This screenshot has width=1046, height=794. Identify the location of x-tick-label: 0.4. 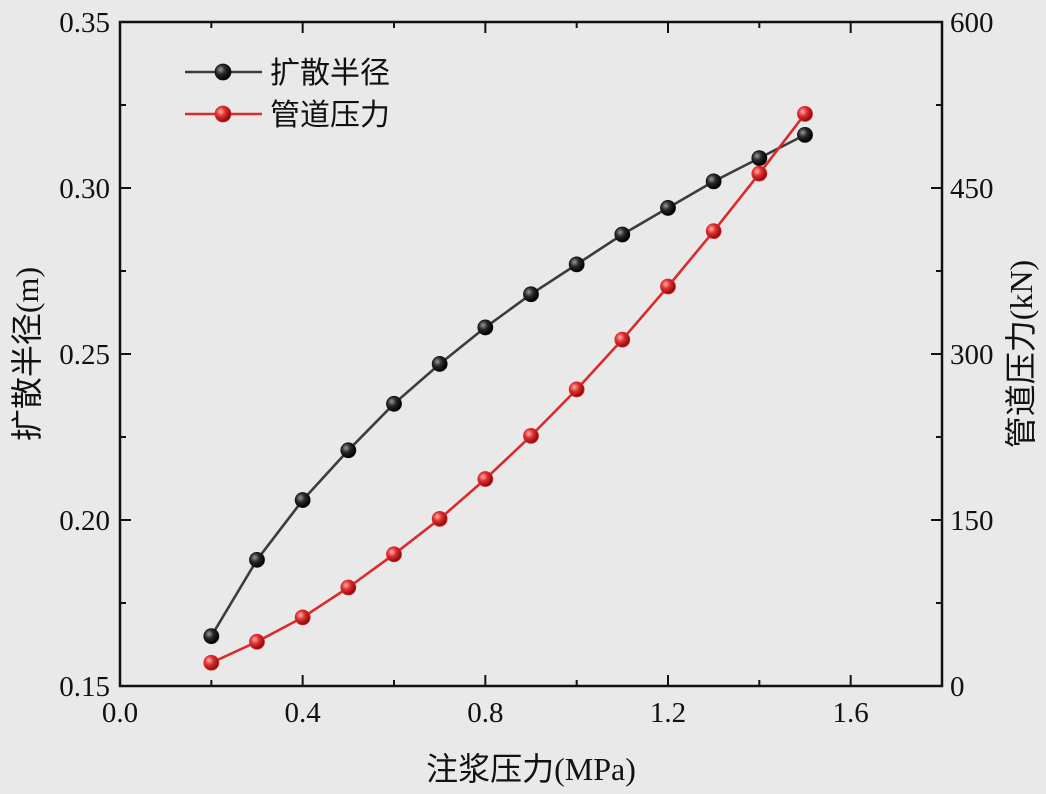
(303, 713).